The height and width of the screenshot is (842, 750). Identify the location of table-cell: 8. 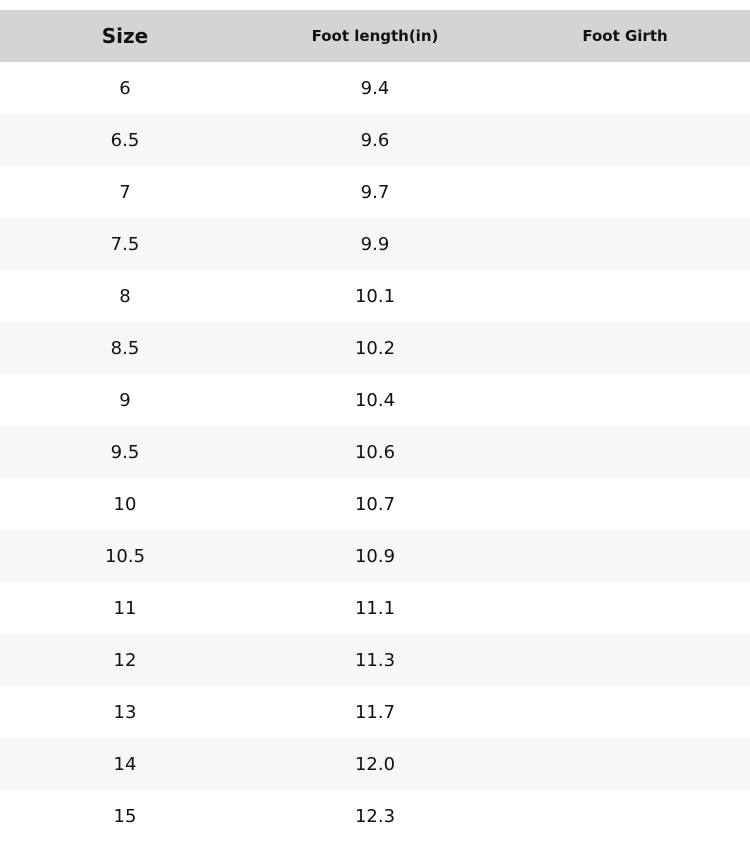
(125, 296).